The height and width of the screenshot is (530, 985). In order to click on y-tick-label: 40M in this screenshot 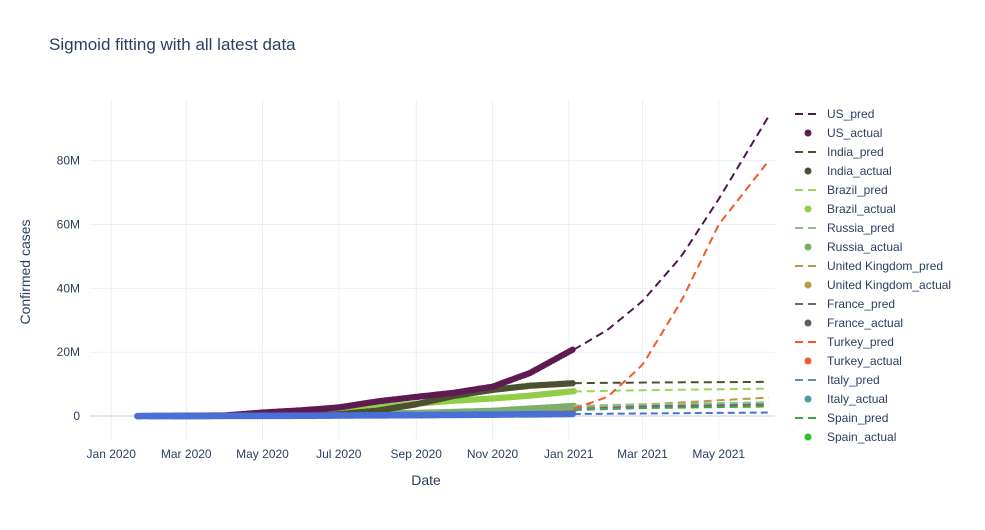, I will do `click(68, 288)`.